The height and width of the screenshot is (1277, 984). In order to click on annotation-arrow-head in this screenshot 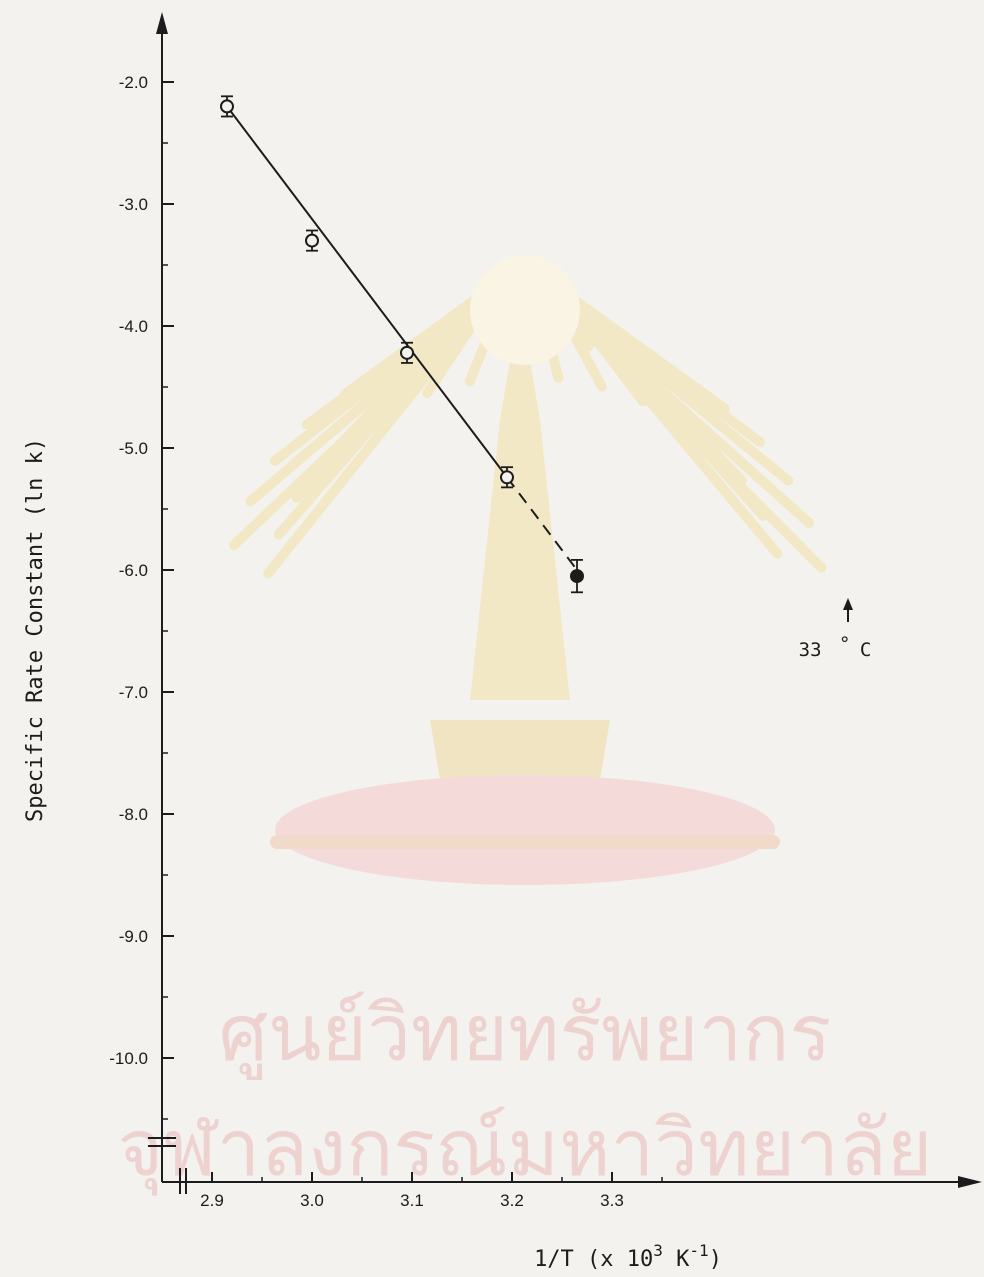, I will do `click(848, 604)`.